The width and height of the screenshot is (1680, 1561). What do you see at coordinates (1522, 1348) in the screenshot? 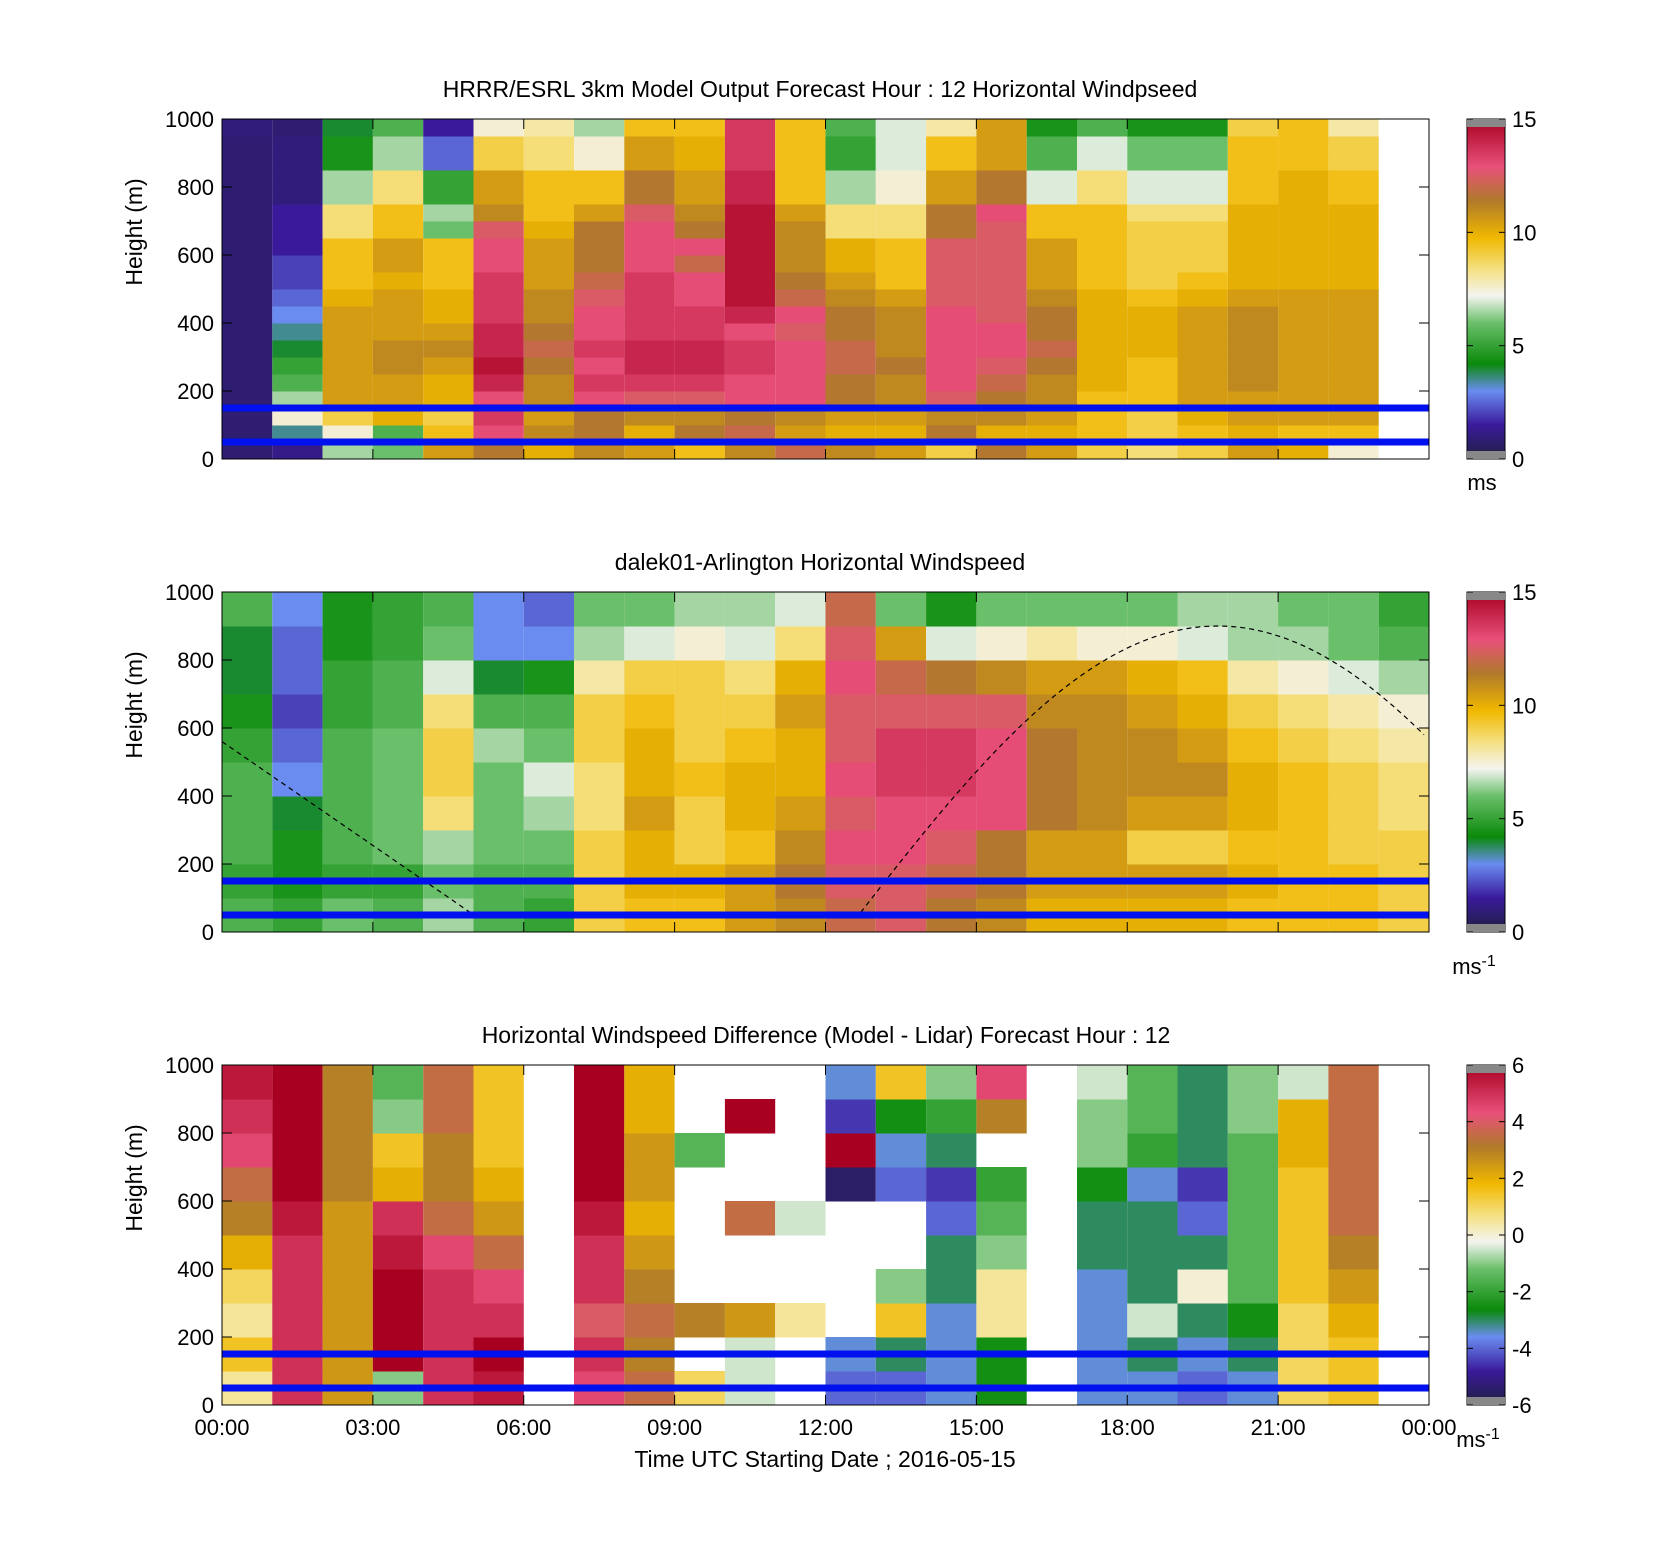
I see `colorbar-tick-label: -4` at bounding box center [1522, 1348].